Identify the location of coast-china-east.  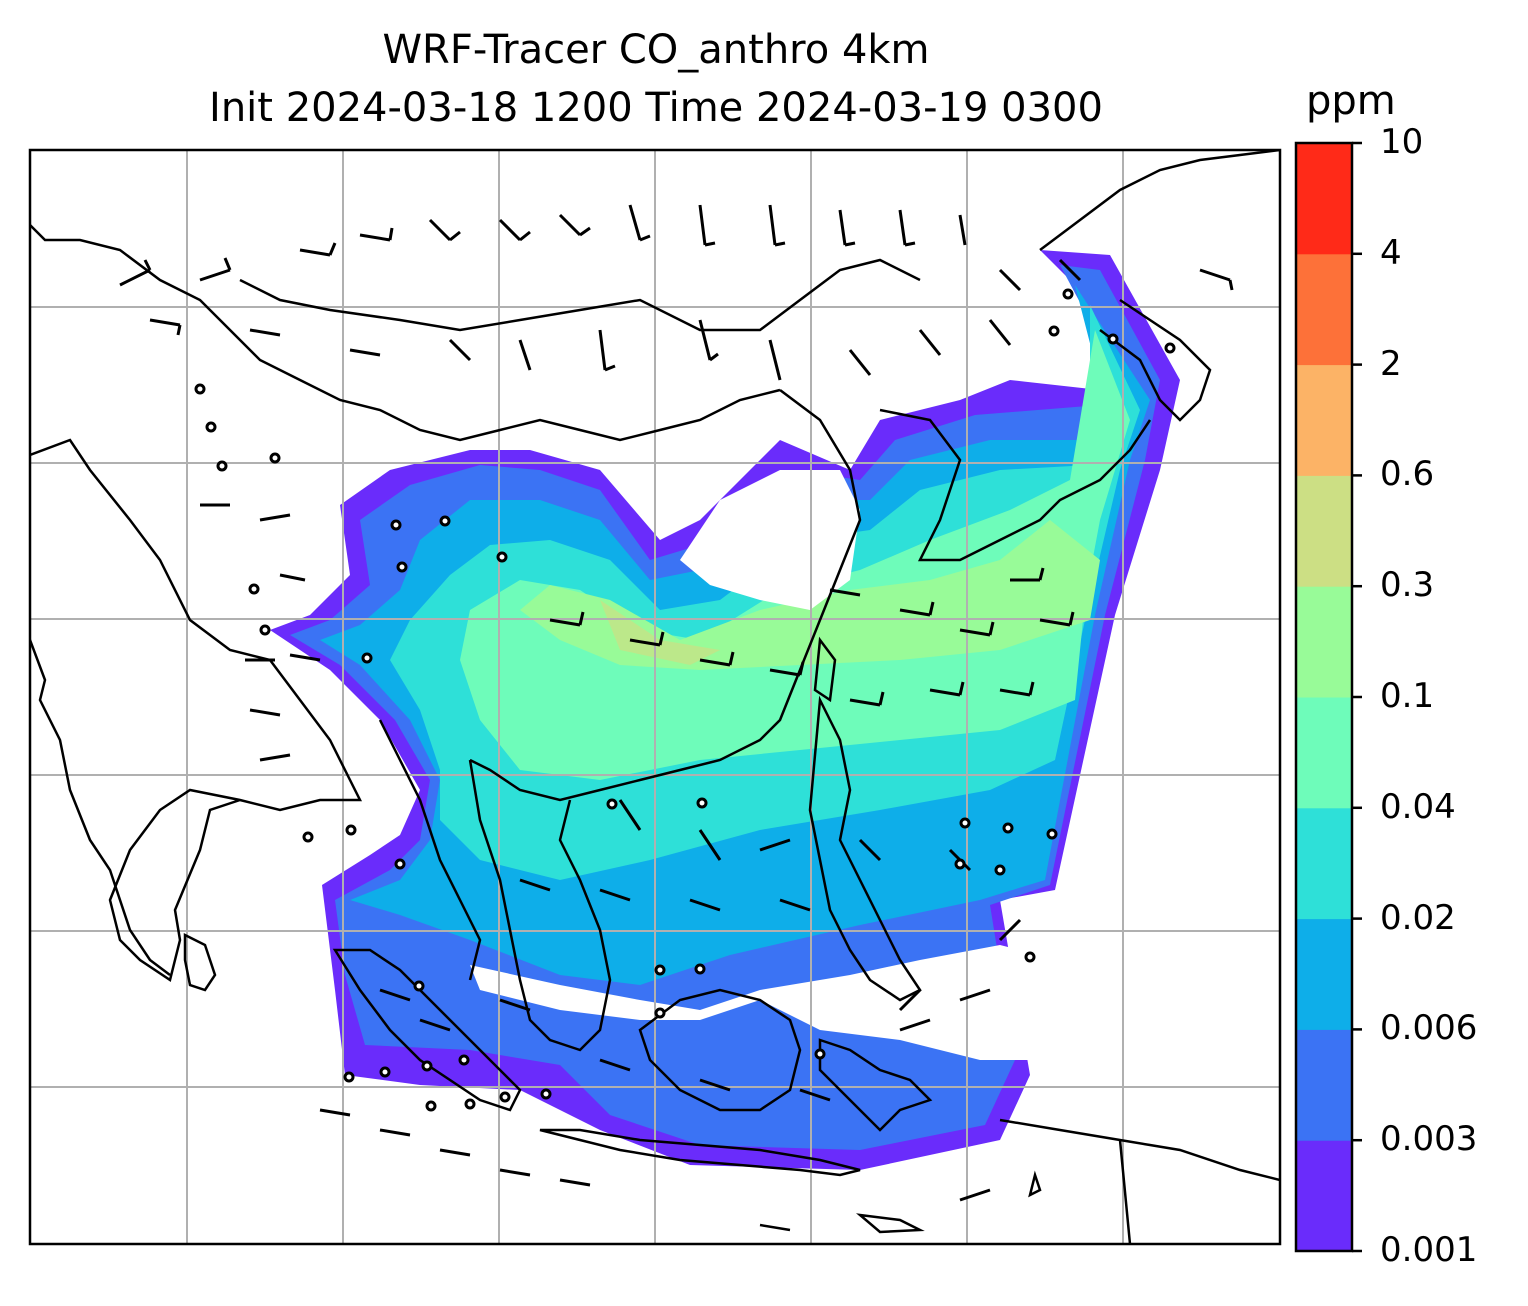
(665, 595).